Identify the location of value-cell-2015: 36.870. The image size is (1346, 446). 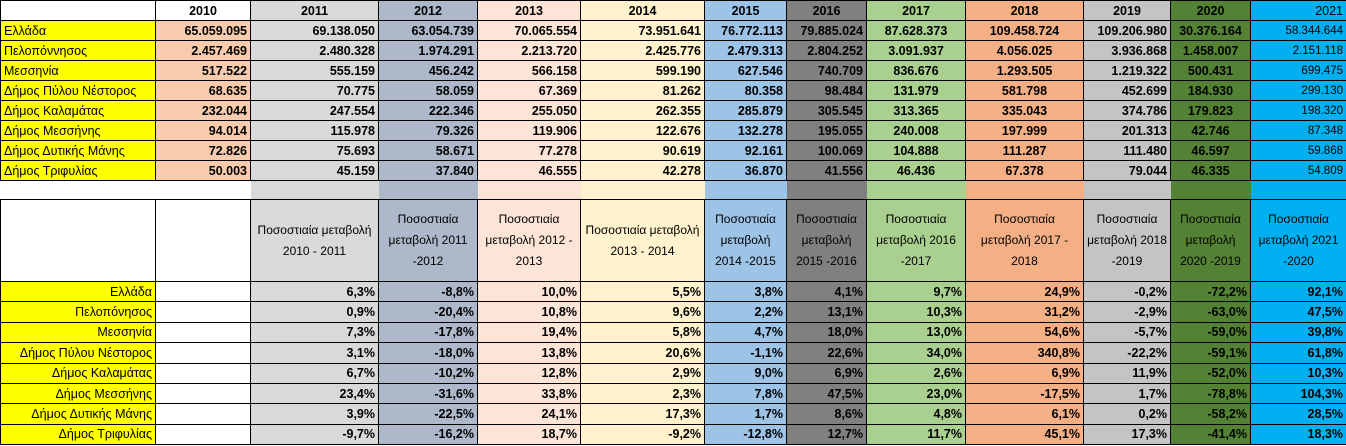
(745, 170).